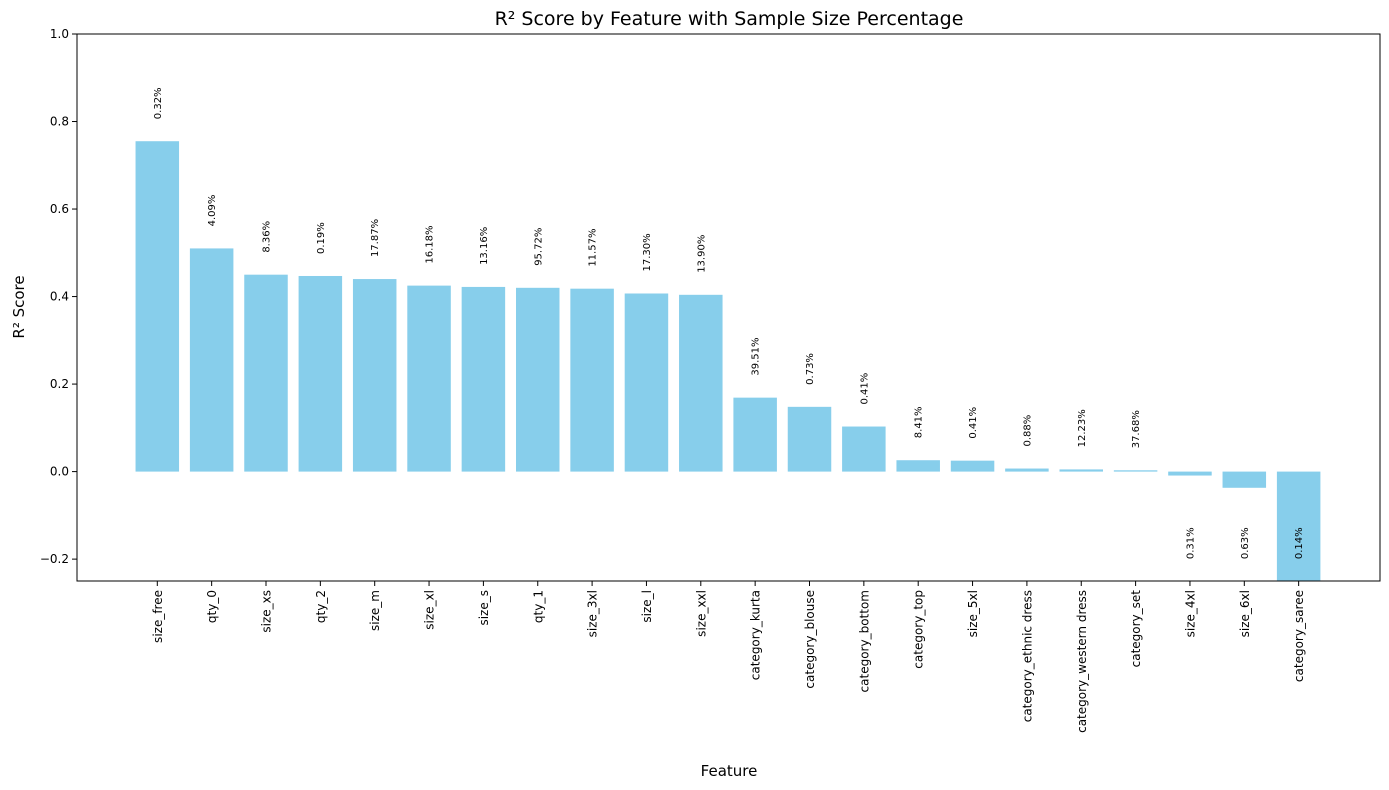 This screenshot has height=790, width=1389. I want to click on y-tick-label: 0.8, so click(59, 122).